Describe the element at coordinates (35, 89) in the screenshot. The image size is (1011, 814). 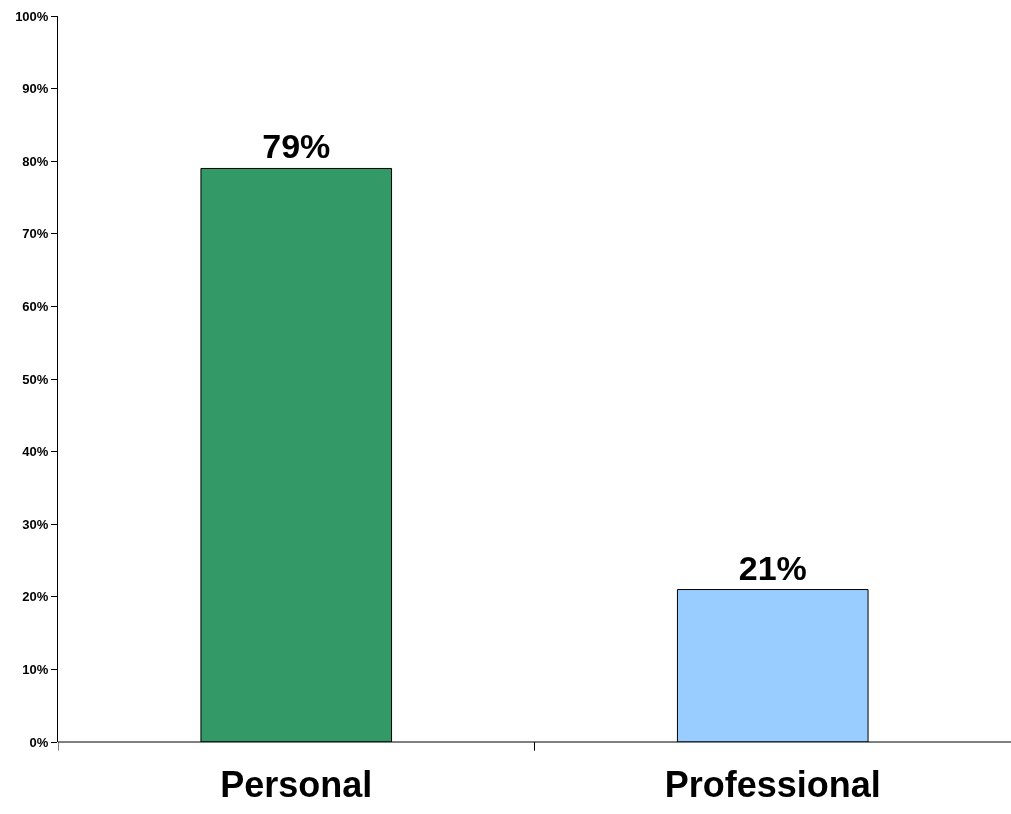
I see `y-tick-label: 90%` at that location.